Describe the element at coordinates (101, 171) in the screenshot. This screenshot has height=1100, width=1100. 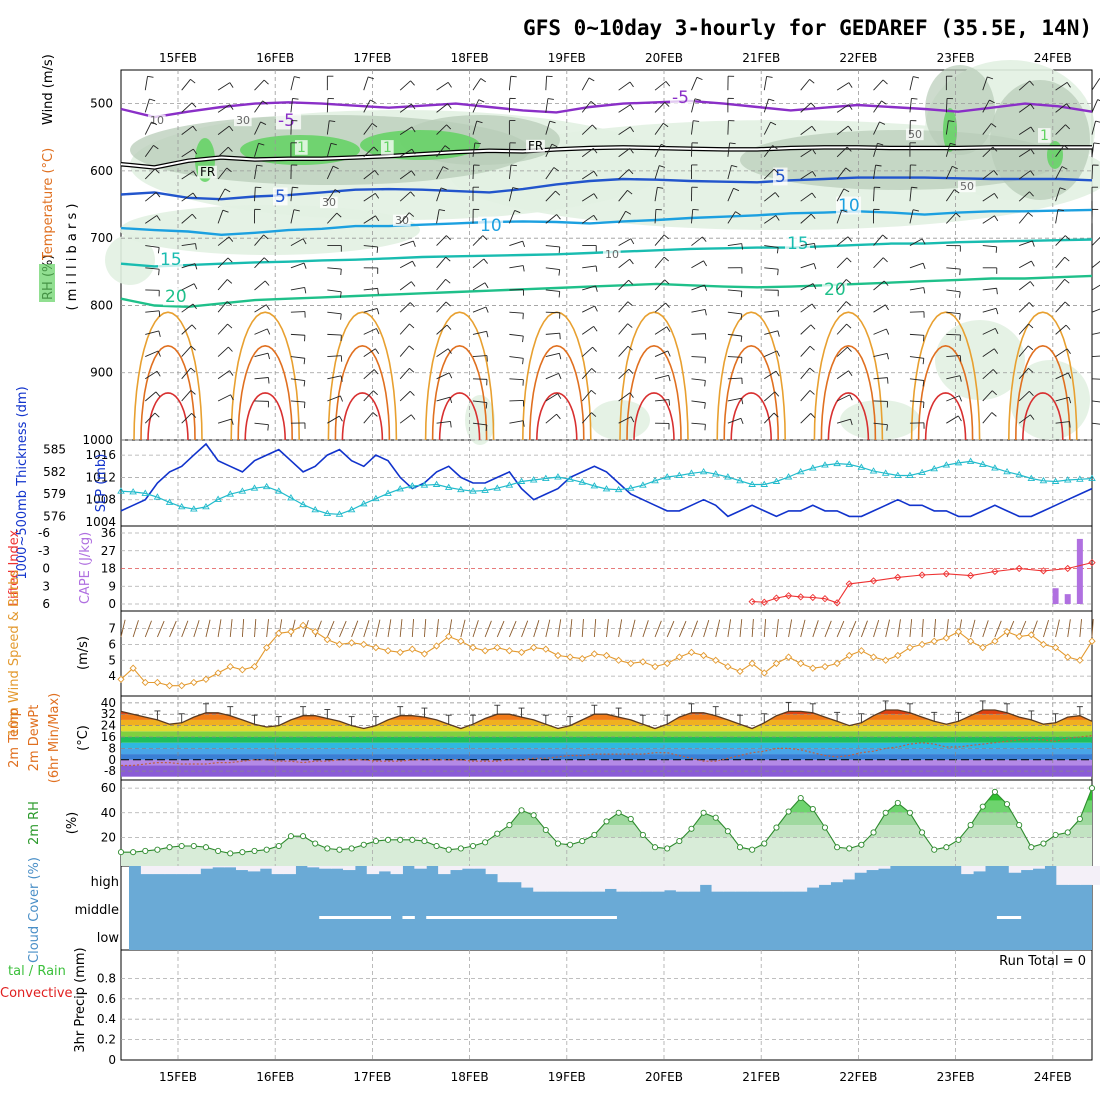
I see `pressure-tick-label: 600` at that location.